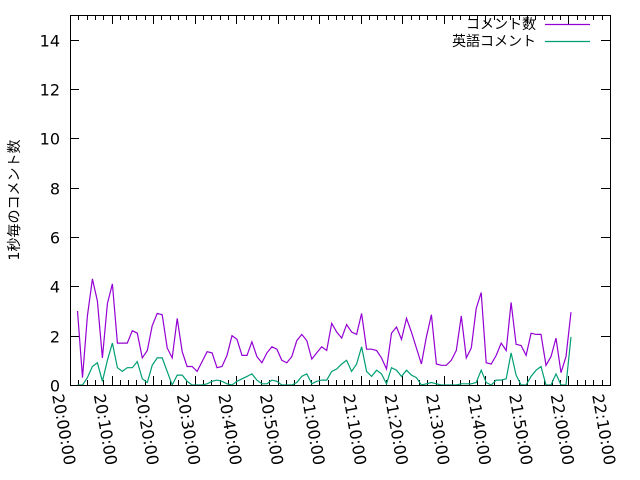  I want to click on x-tick-label-group: 20:20:00, so click(146, 429).